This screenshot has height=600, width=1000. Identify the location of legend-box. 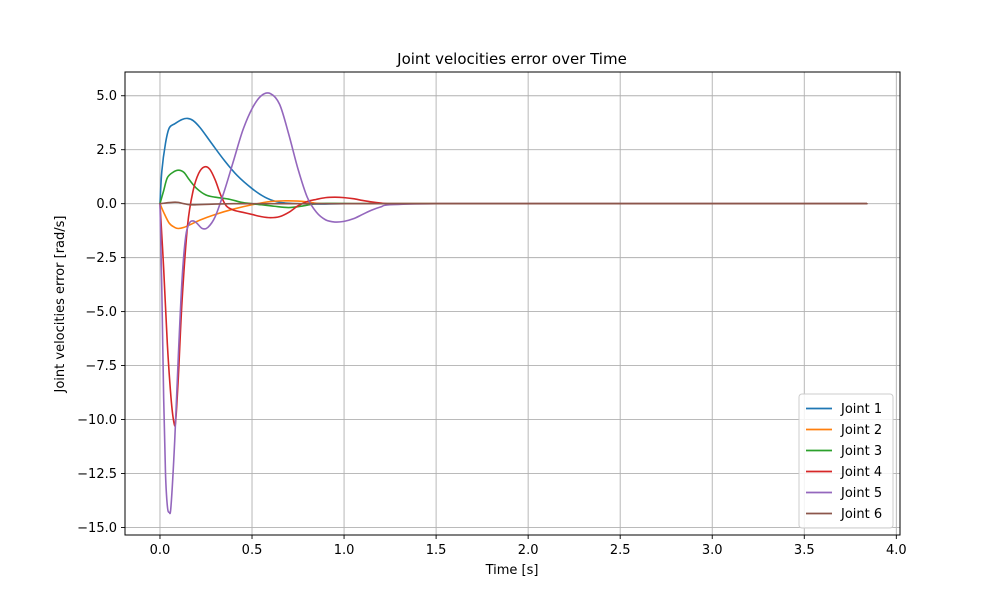
(846, 461).